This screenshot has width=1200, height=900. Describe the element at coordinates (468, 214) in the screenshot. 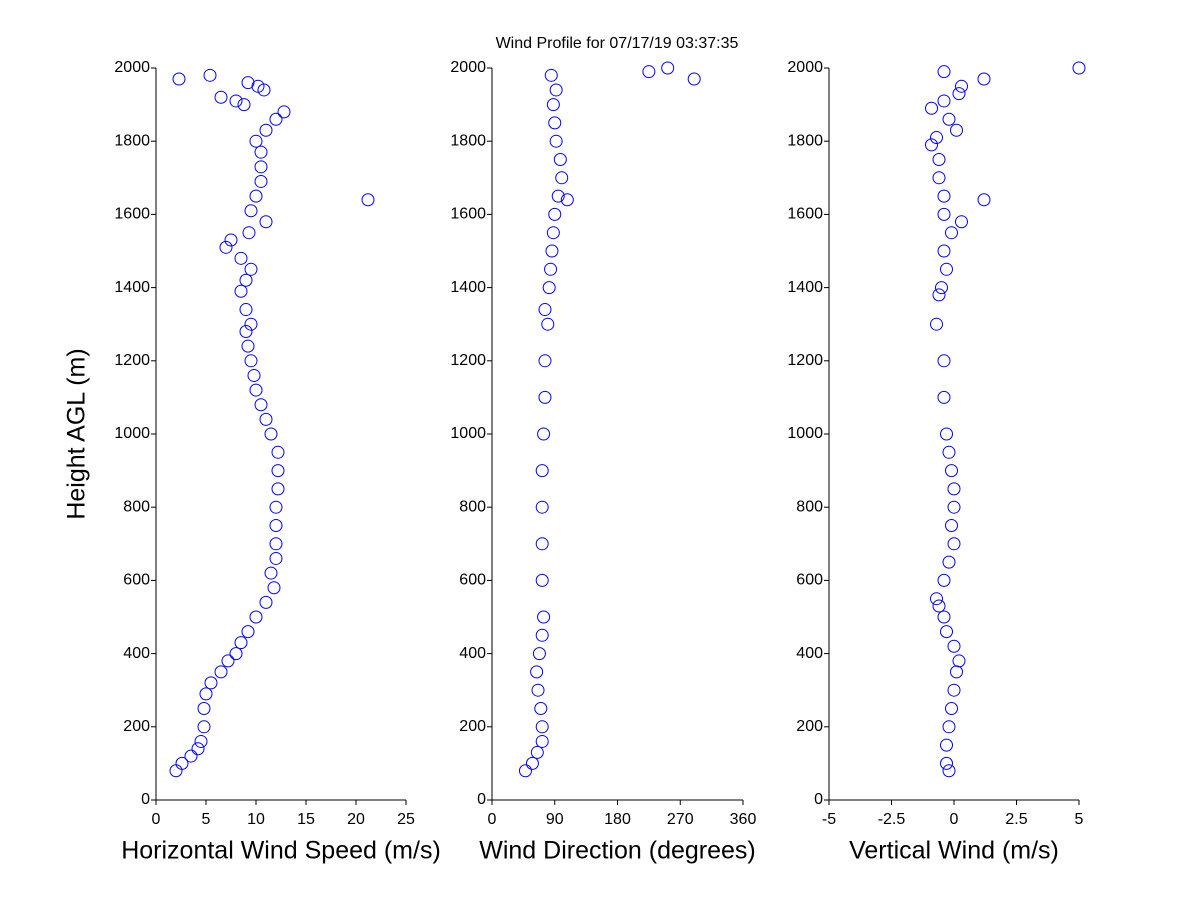

I see `y-tick-label: 1600` at that location.